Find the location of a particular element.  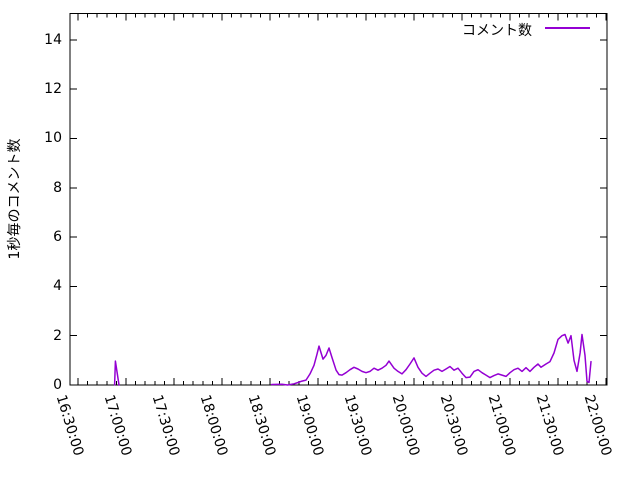

y-tick-label: 12 is located at coordinates (53, 89).